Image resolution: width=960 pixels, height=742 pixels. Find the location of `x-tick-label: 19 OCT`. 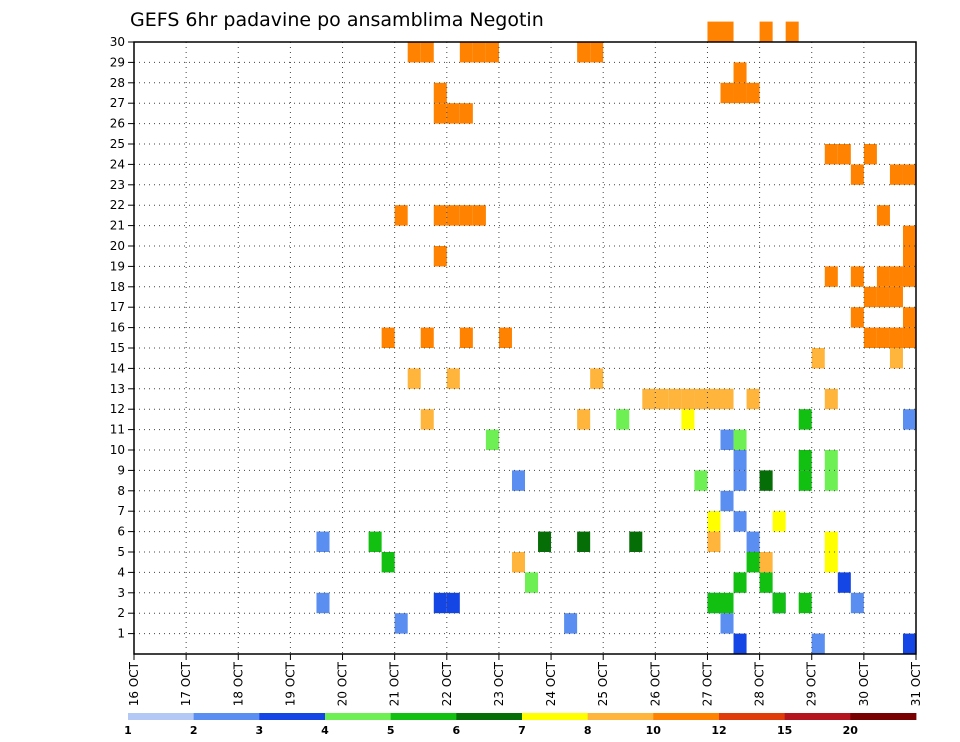

x-tick-label: 19 OCT is located at coordinates (290, 683).